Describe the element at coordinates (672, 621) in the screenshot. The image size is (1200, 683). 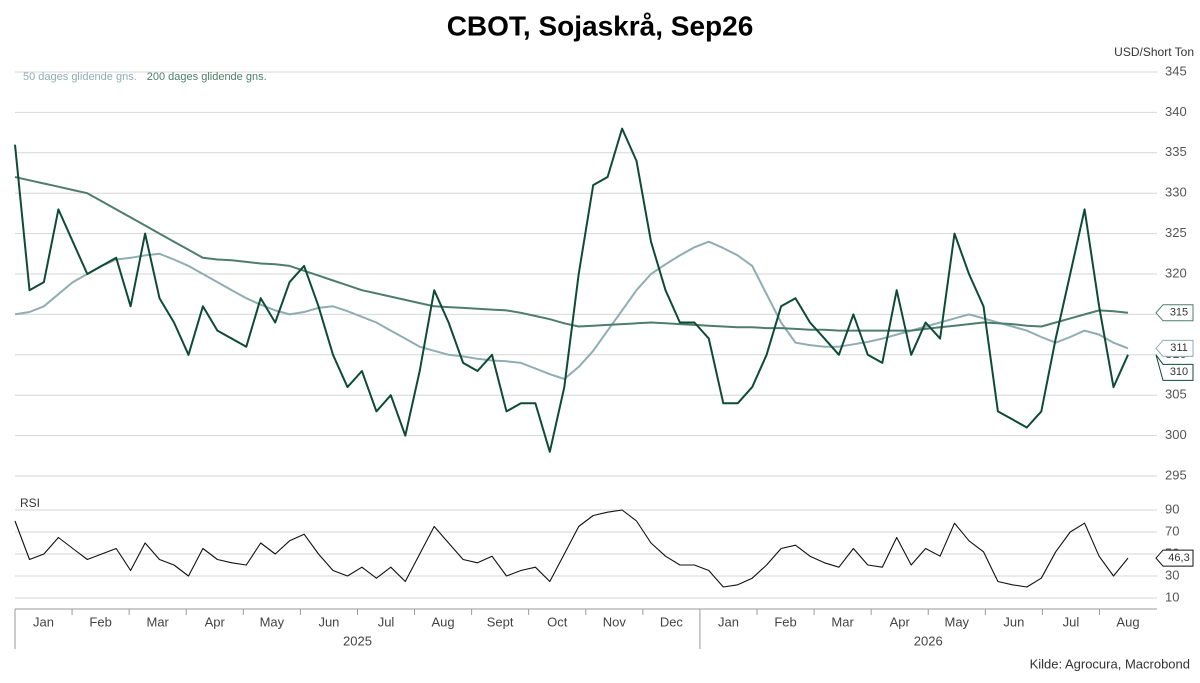
I see `x-tick-label: Dec` at that location.